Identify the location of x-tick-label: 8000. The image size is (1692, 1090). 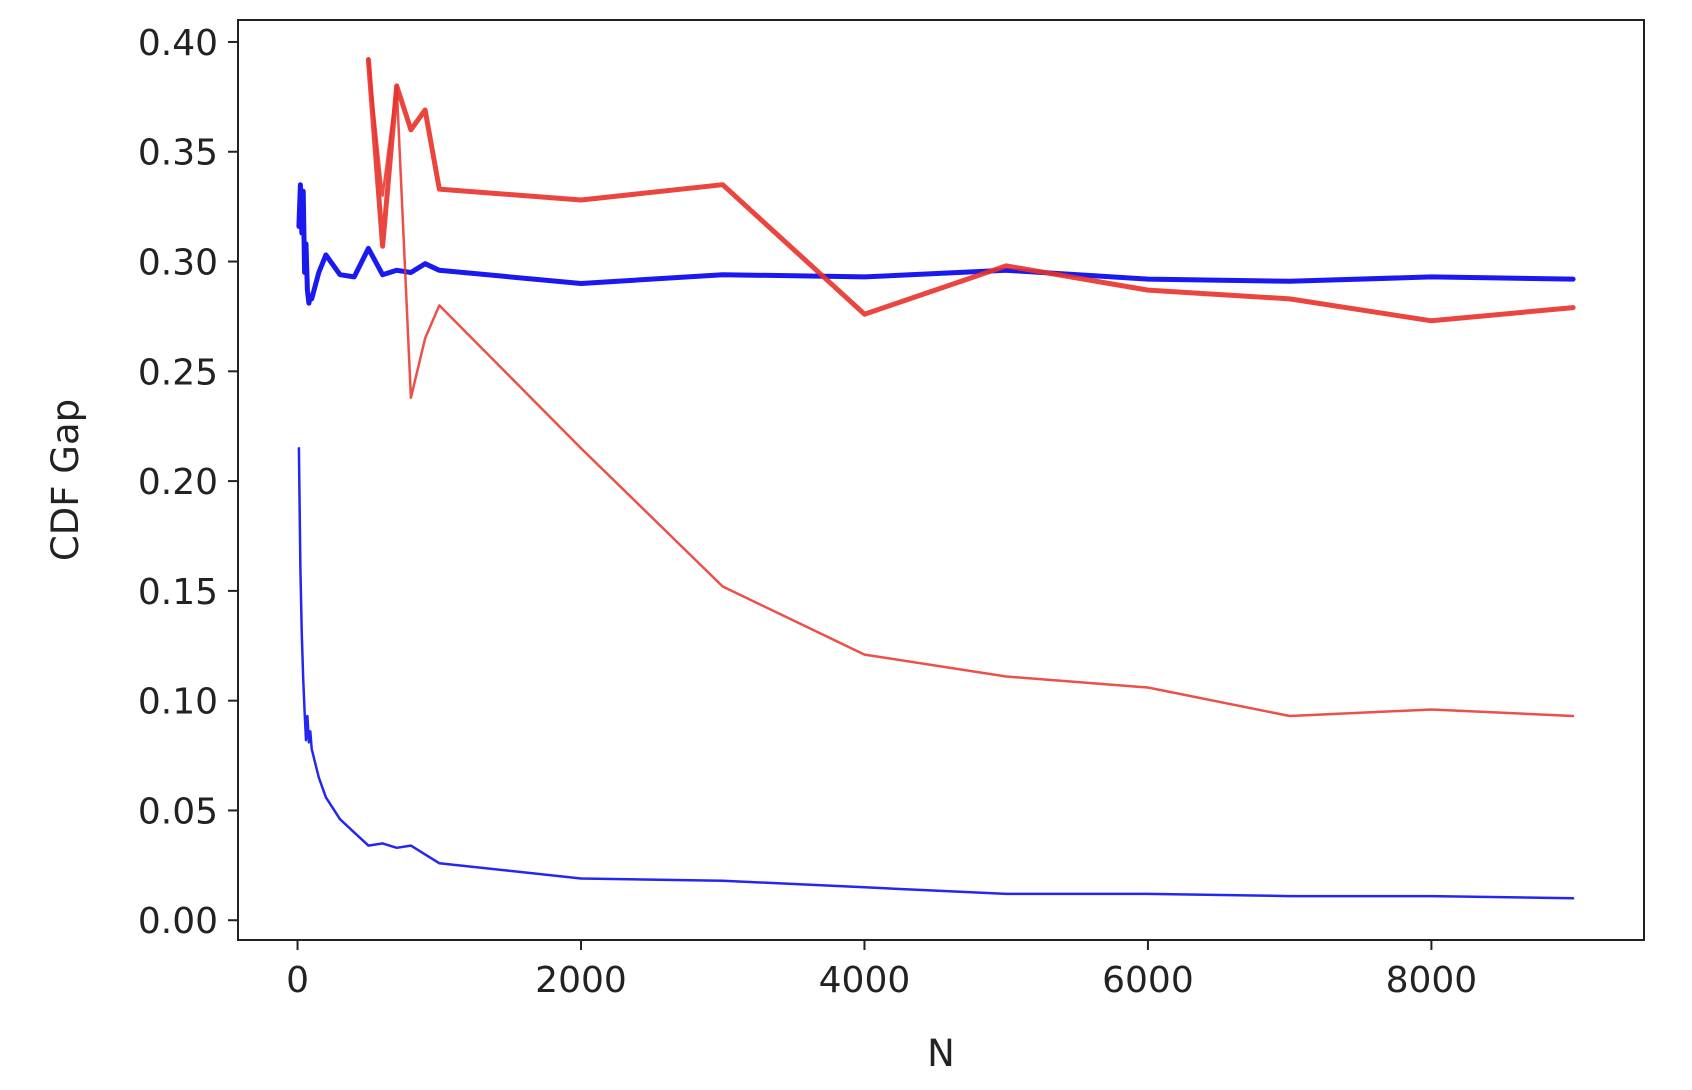
(1432, 980).